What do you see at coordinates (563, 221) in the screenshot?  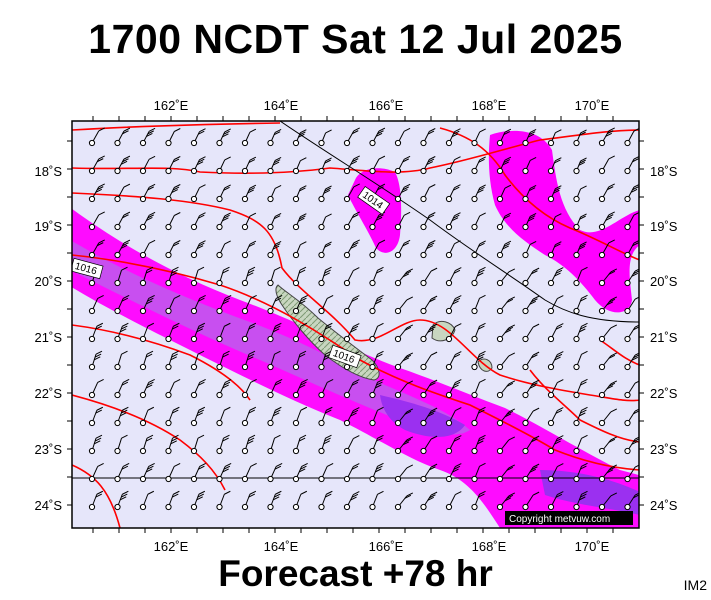 I see `rain-area-northeast` at bounding box center [563, 221].